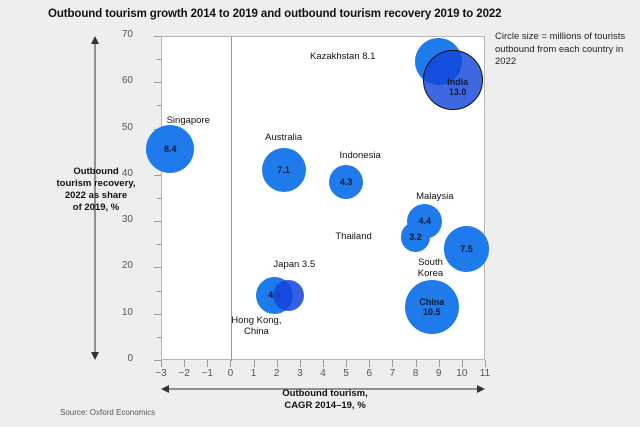 Image resolution: width=640 pixels, height=427 pixels. Describe the element at coordinates (425, 221) in the screenshot. I see `bubble-value: 4.4` at that location.